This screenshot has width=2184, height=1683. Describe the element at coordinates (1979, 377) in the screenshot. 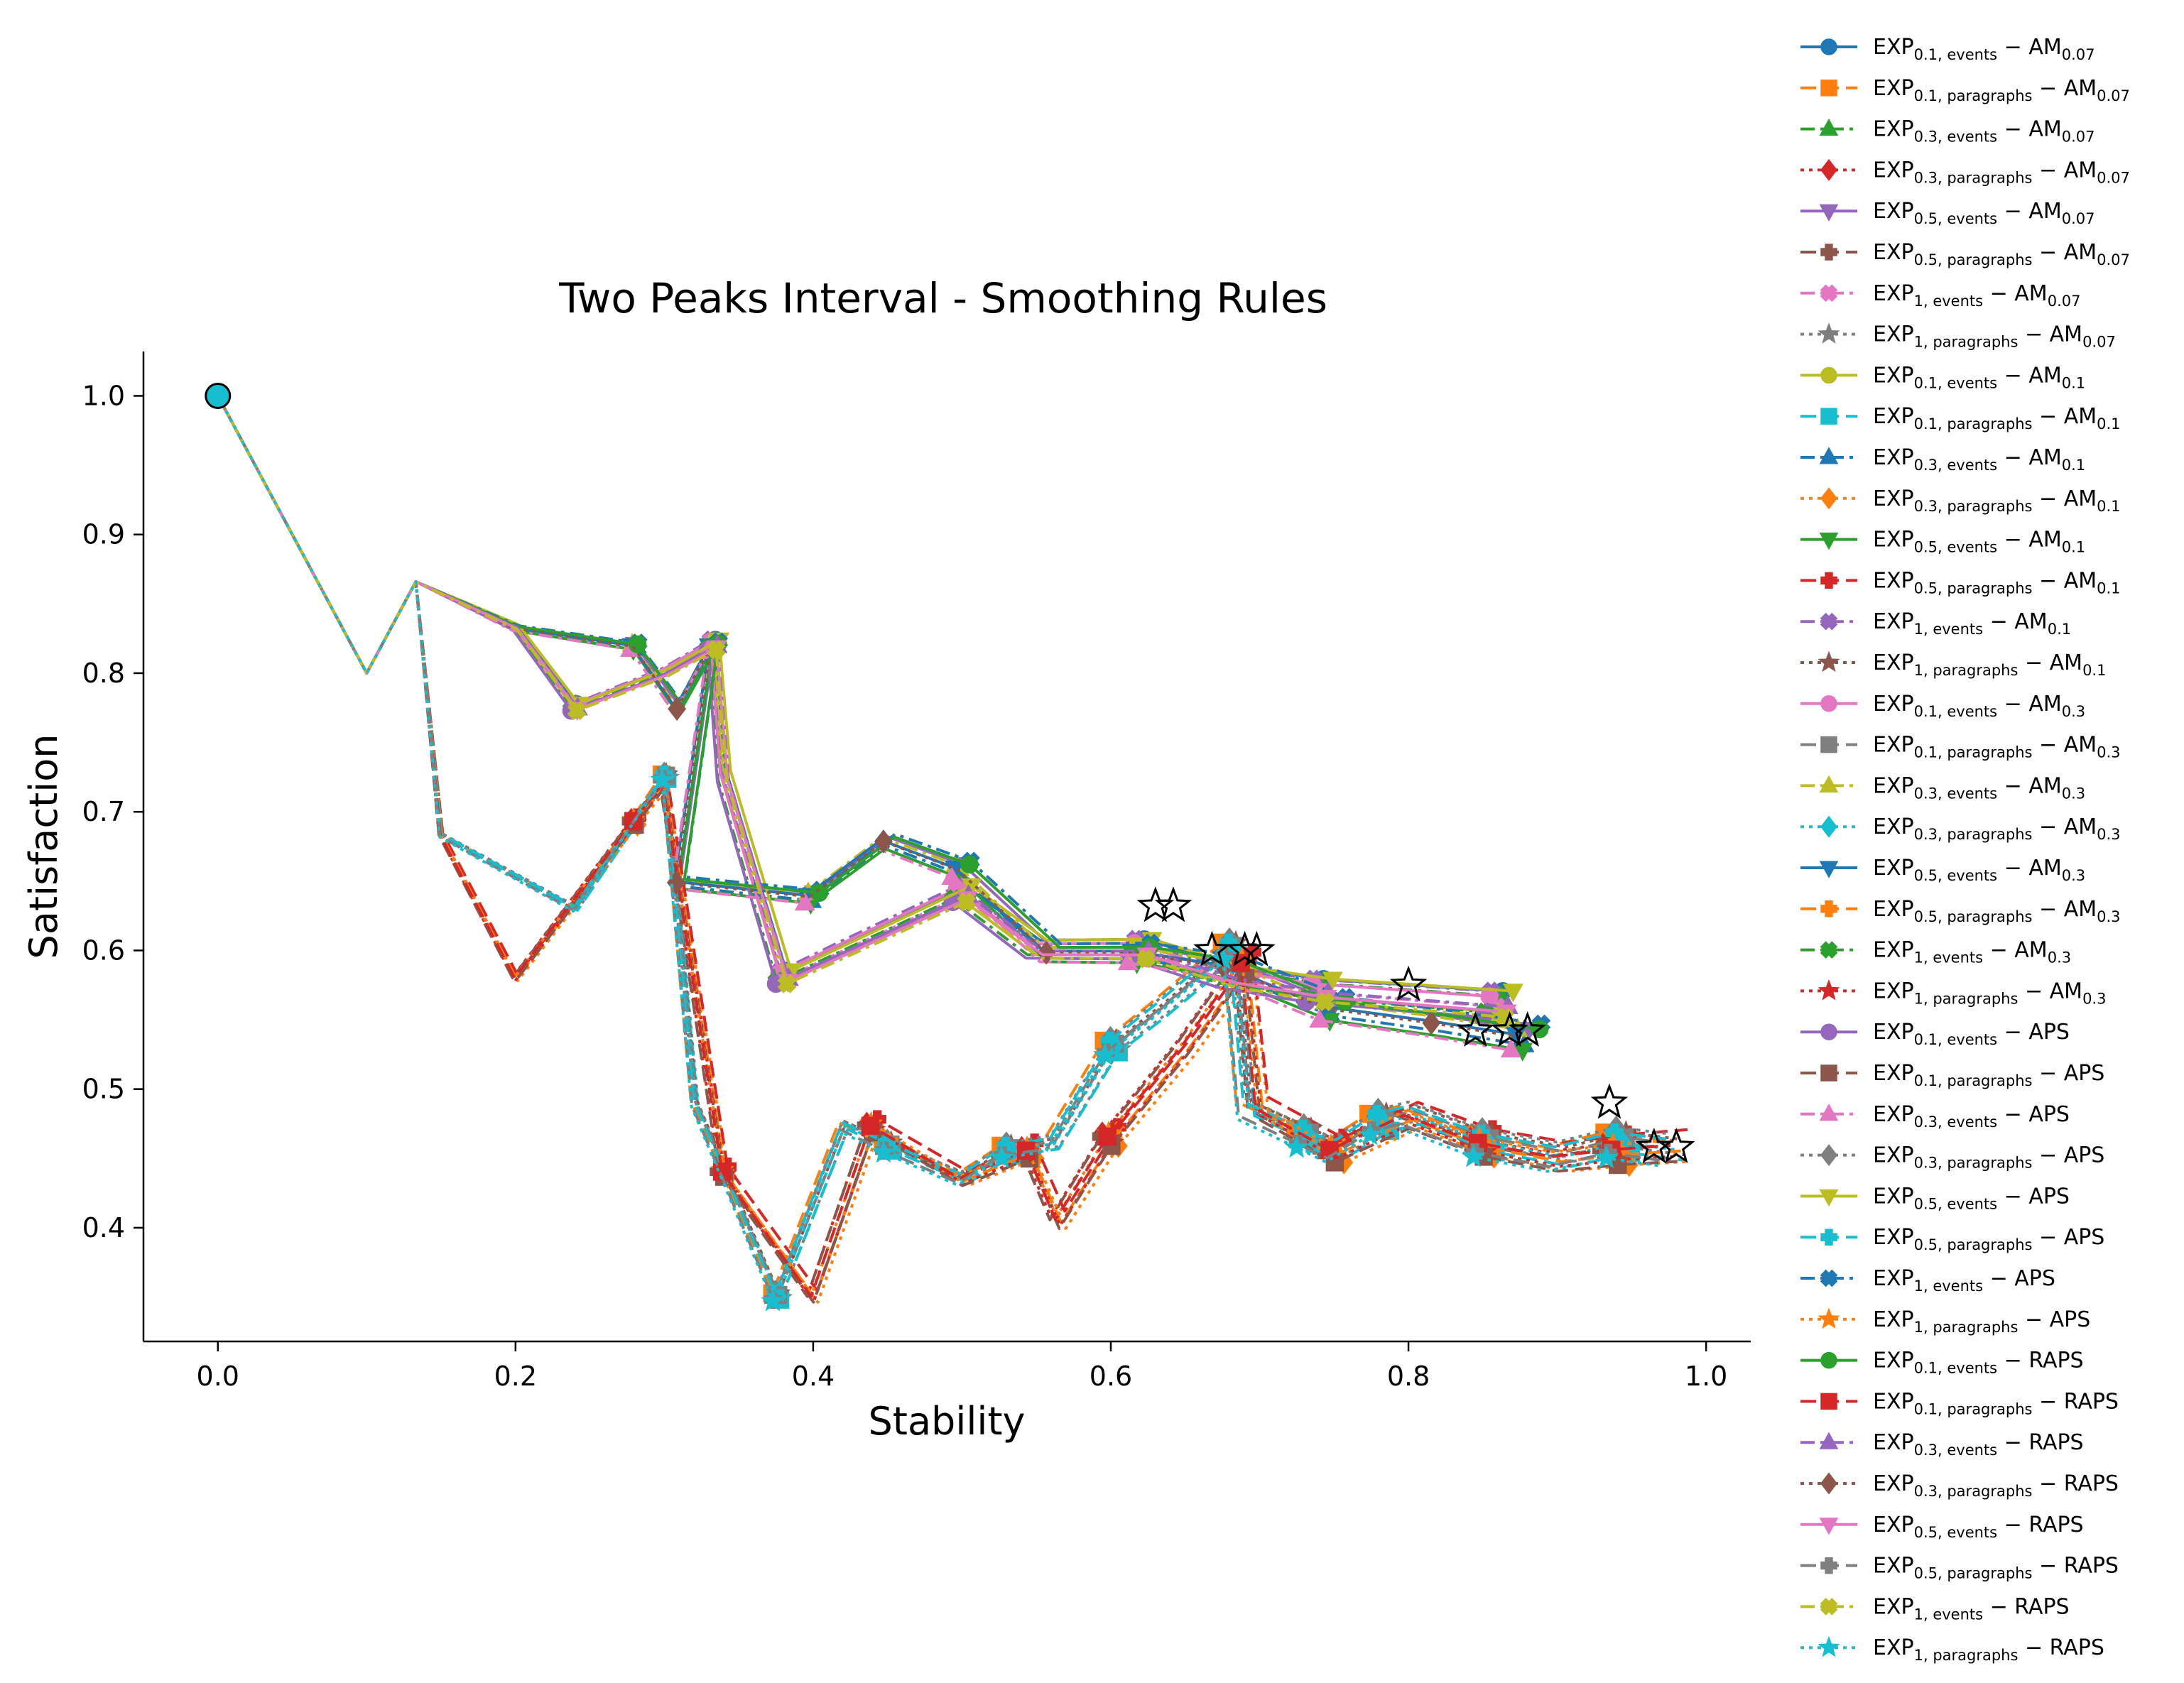

I see `legend-label: EXP0.1, events − AM0.1` at that location.